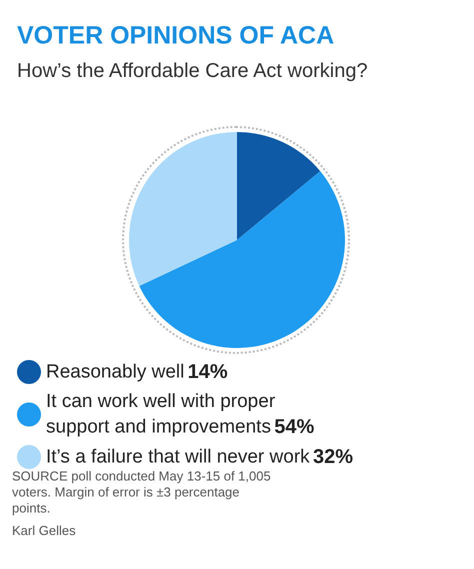  What do you see at coordinates (115, 372) in the screenshot?
I see `legend-label: Reasonably well` at bounding box center [115, 372].